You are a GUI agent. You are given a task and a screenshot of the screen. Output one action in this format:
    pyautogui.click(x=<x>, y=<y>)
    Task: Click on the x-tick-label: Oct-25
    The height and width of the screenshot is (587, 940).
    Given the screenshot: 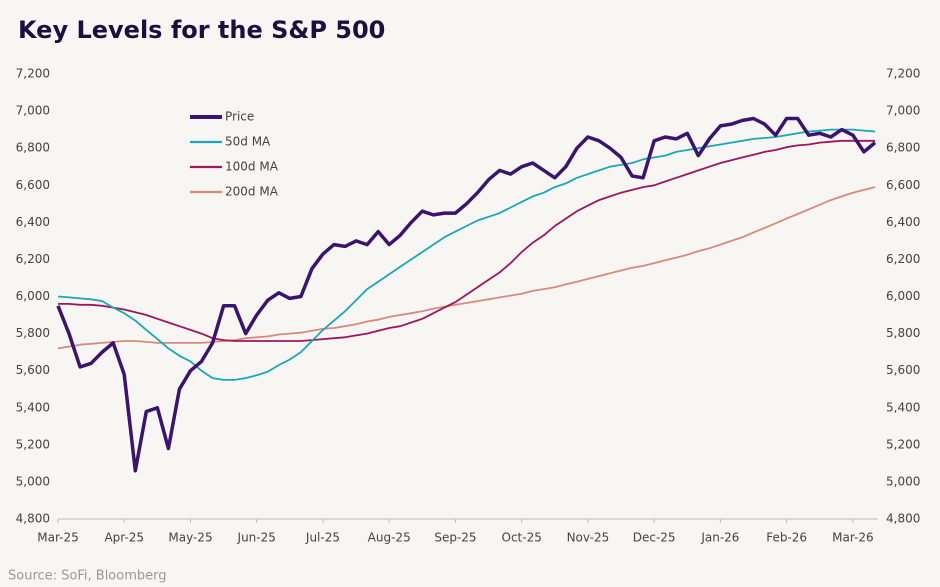 What is the action you would take?
    pyautogui.click(x=522, y=538)
    